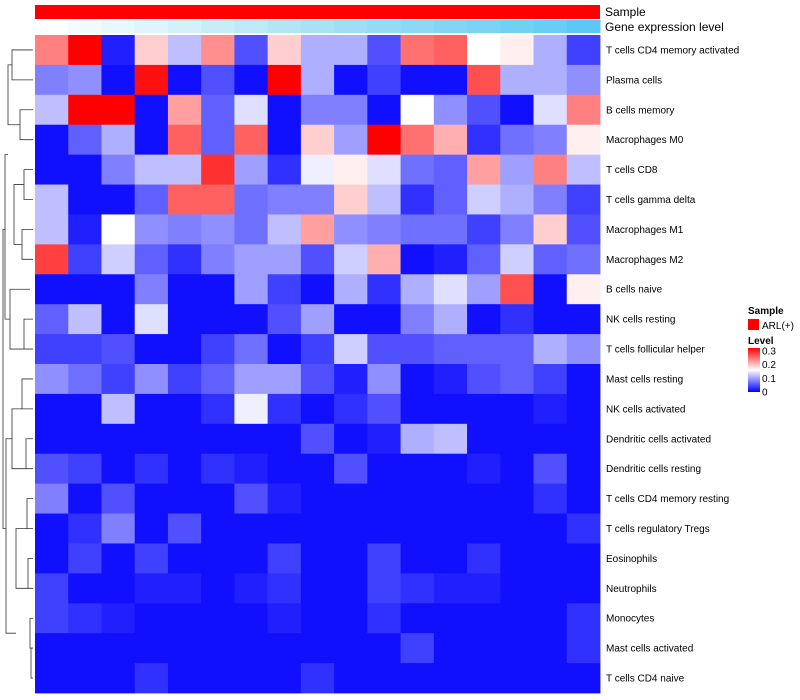 The height and width of the screenshot is (700, 800). I want to click on row-label: Macrophages M0, so click(645, 140).